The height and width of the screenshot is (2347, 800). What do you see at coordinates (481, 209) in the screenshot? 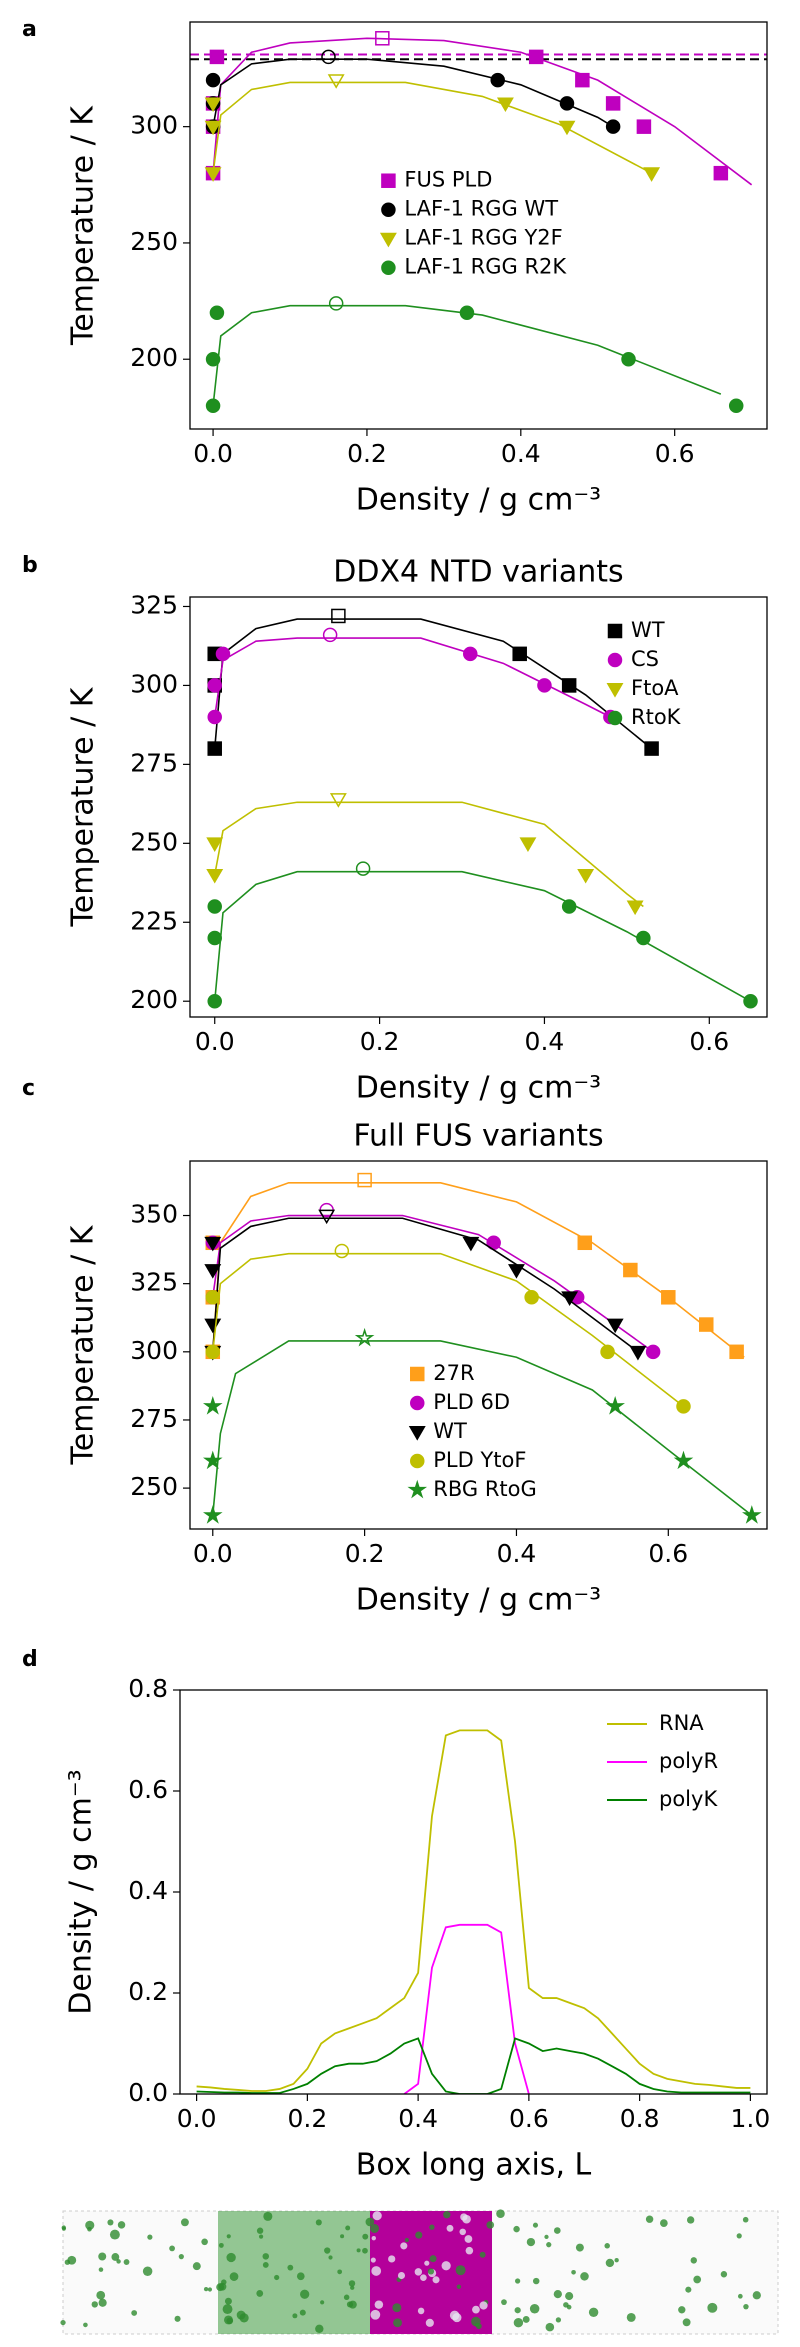
I see `legend-label: LAF-1 RGG WT` at bounding box center [481, 209].